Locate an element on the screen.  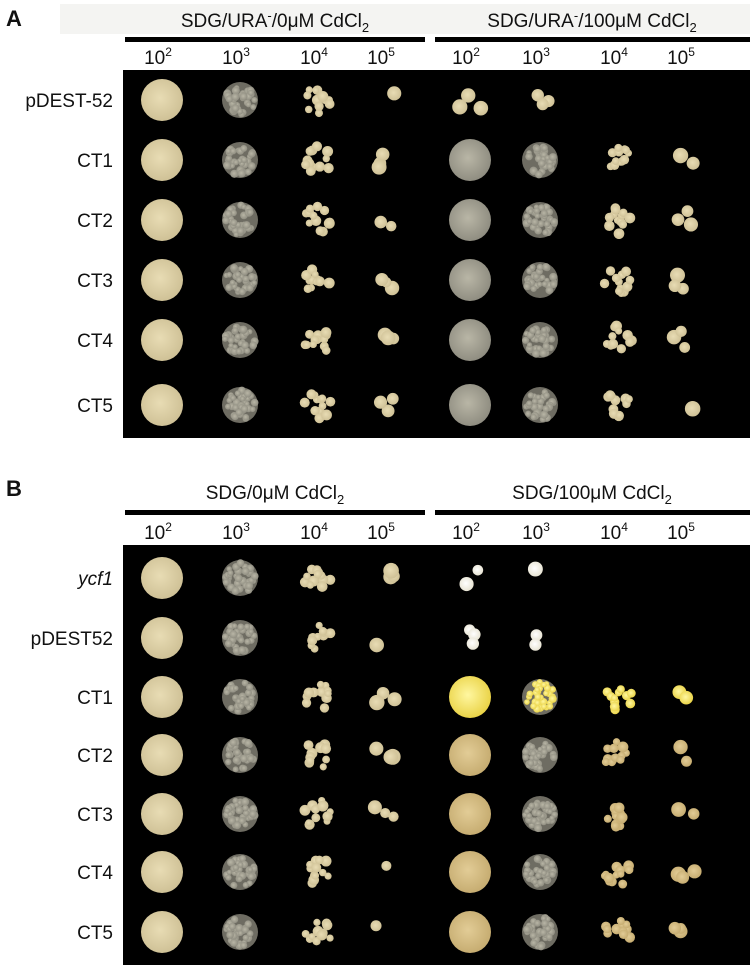
dilution-exp: 3 is located at coordinates (246, 52).